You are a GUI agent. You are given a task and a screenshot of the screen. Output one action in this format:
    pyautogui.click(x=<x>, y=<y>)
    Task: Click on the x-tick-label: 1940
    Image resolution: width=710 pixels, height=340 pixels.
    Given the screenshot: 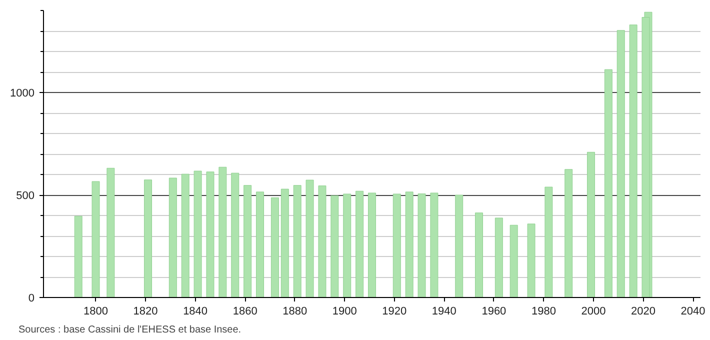 What is the action you would take?
    pyautogui.click(x=444, y=312)
    